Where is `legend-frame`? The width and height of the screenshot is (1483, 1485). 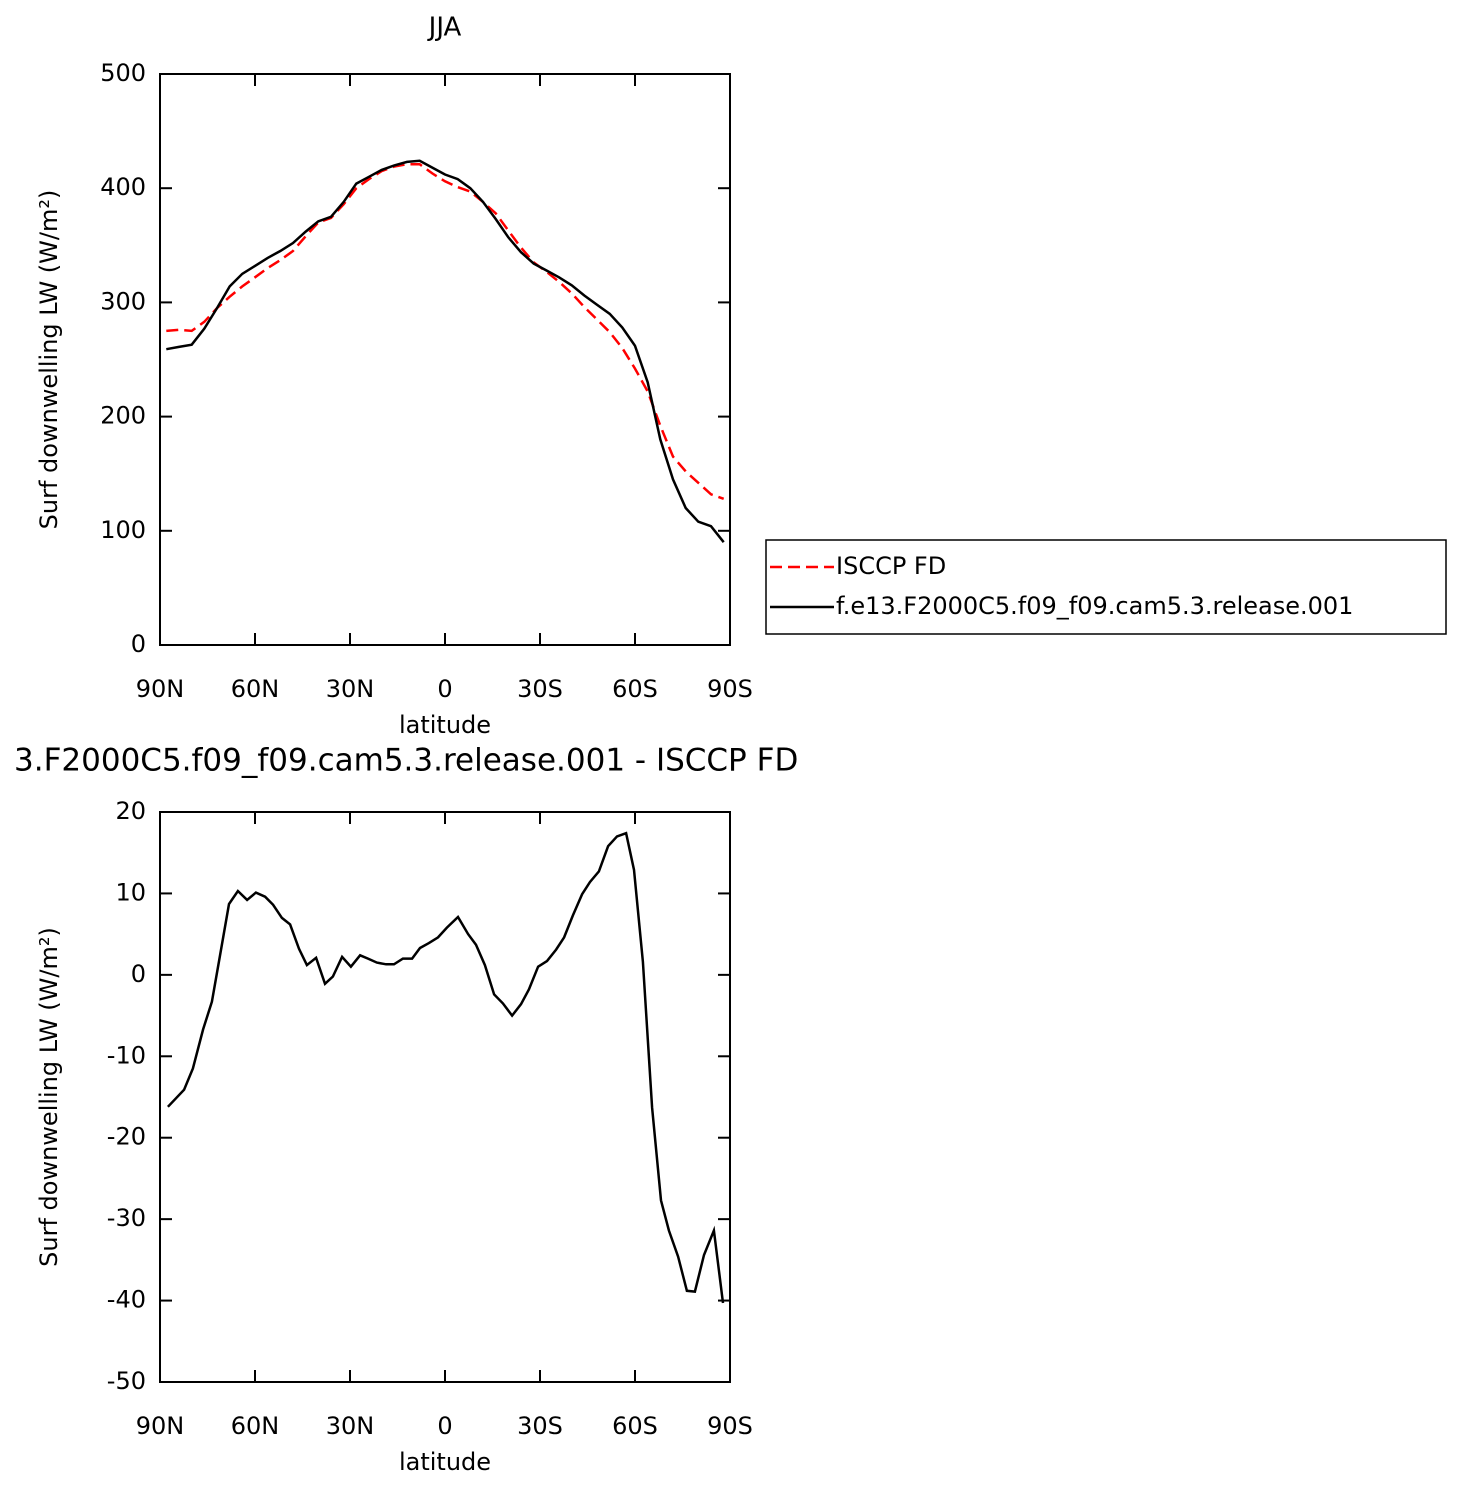 legend-frame is located at coordinates (1106, 587).